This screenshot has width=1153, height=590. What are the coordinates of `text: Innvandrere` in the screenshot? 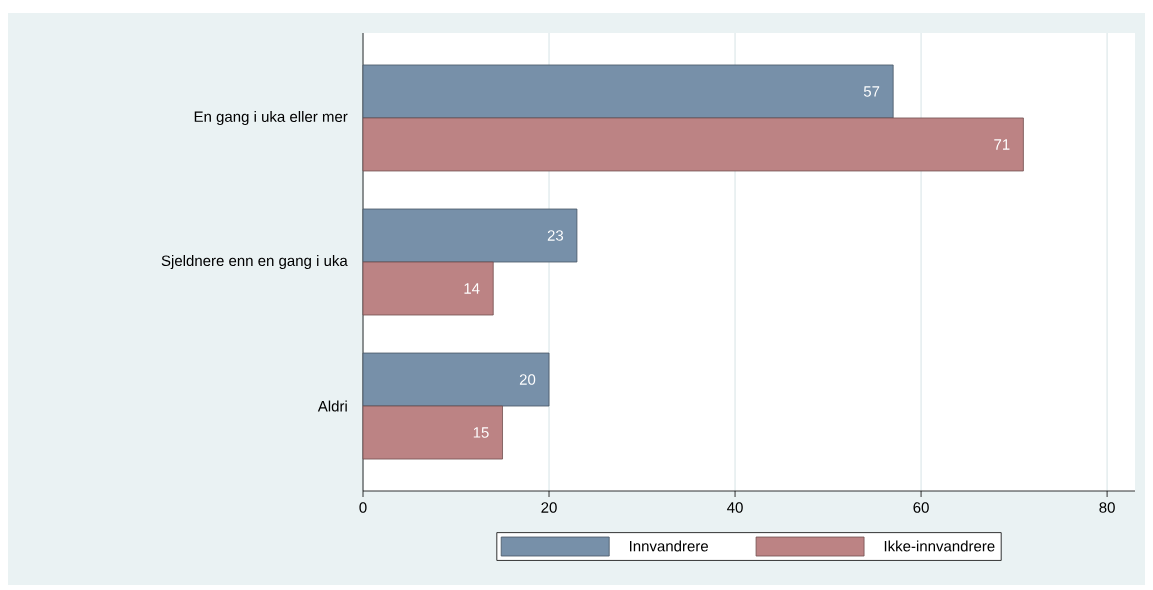 It's located at (668, 546).